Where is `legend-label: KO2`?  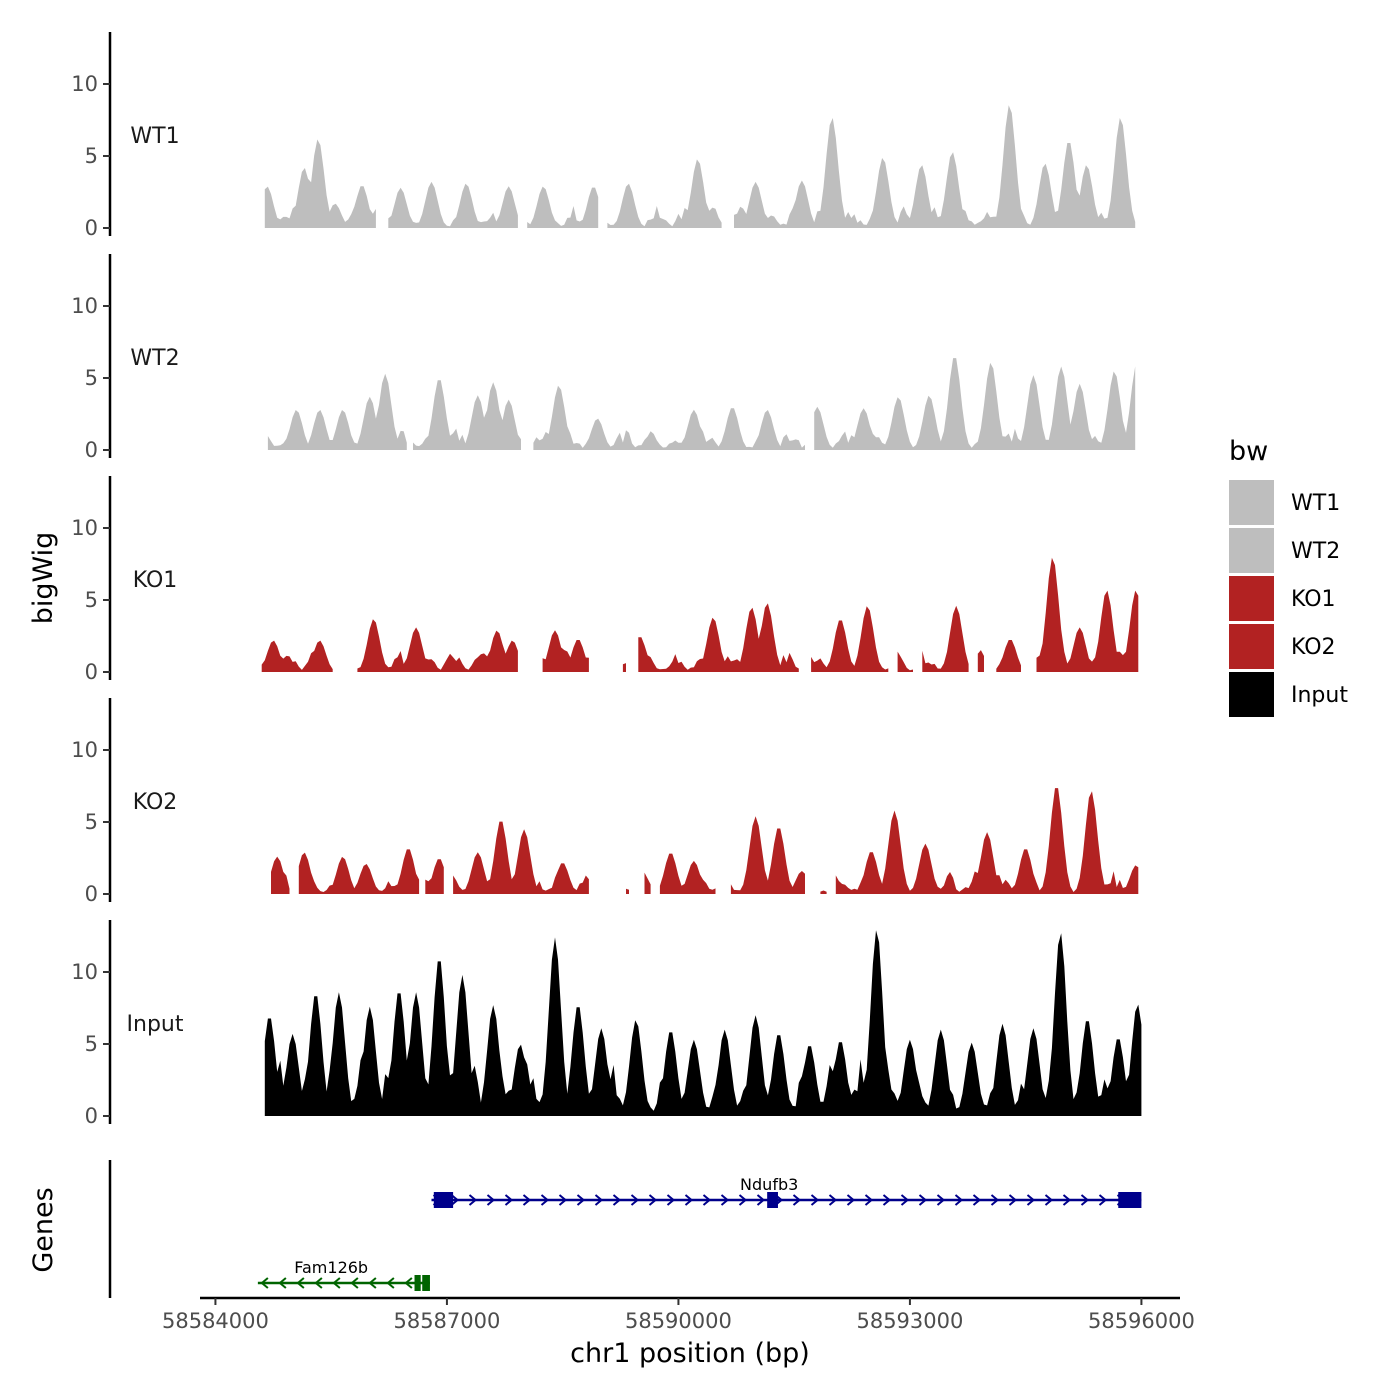
legend-label: KO2 is located at coordinates (1313, 647).